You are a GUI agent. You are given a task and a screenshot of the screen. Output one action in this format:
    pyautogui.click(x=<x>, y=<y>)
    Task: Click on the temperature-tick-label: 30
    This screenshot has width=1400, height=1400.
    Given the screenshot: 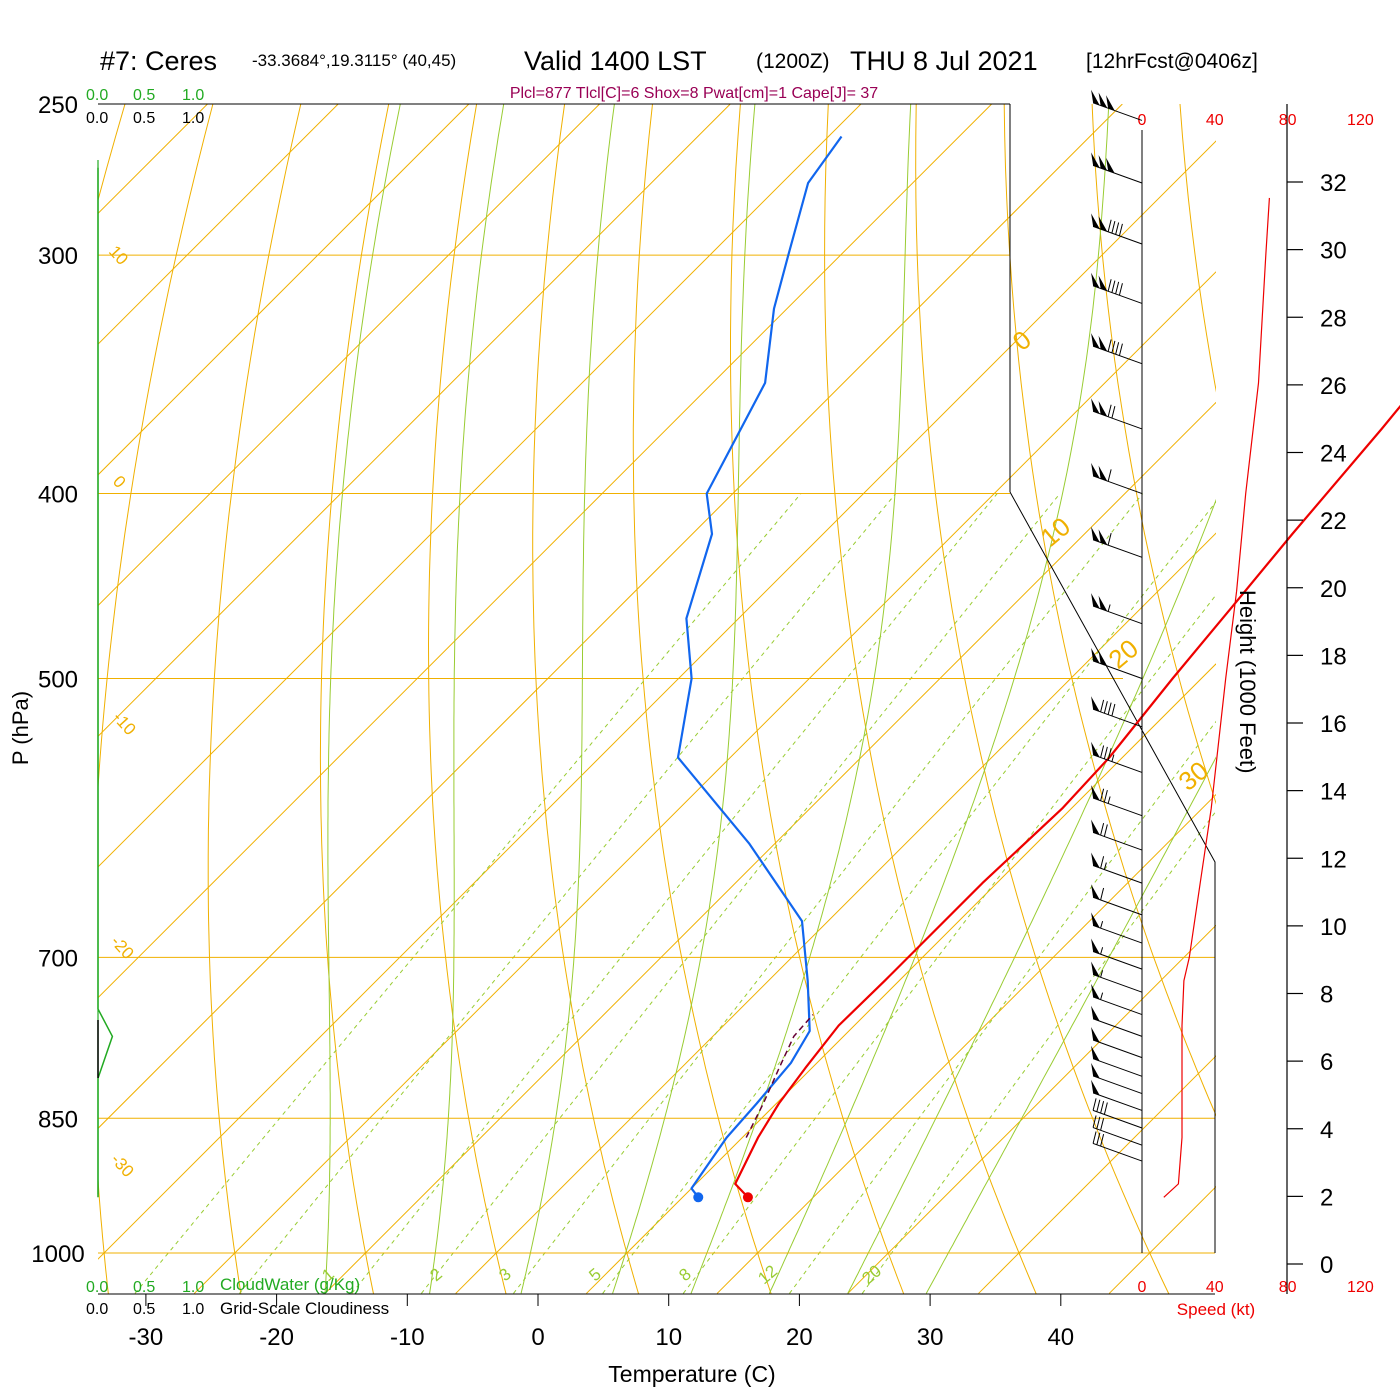 What is the action you would take?
    pyautogui.click(x=930, y=1337)
    